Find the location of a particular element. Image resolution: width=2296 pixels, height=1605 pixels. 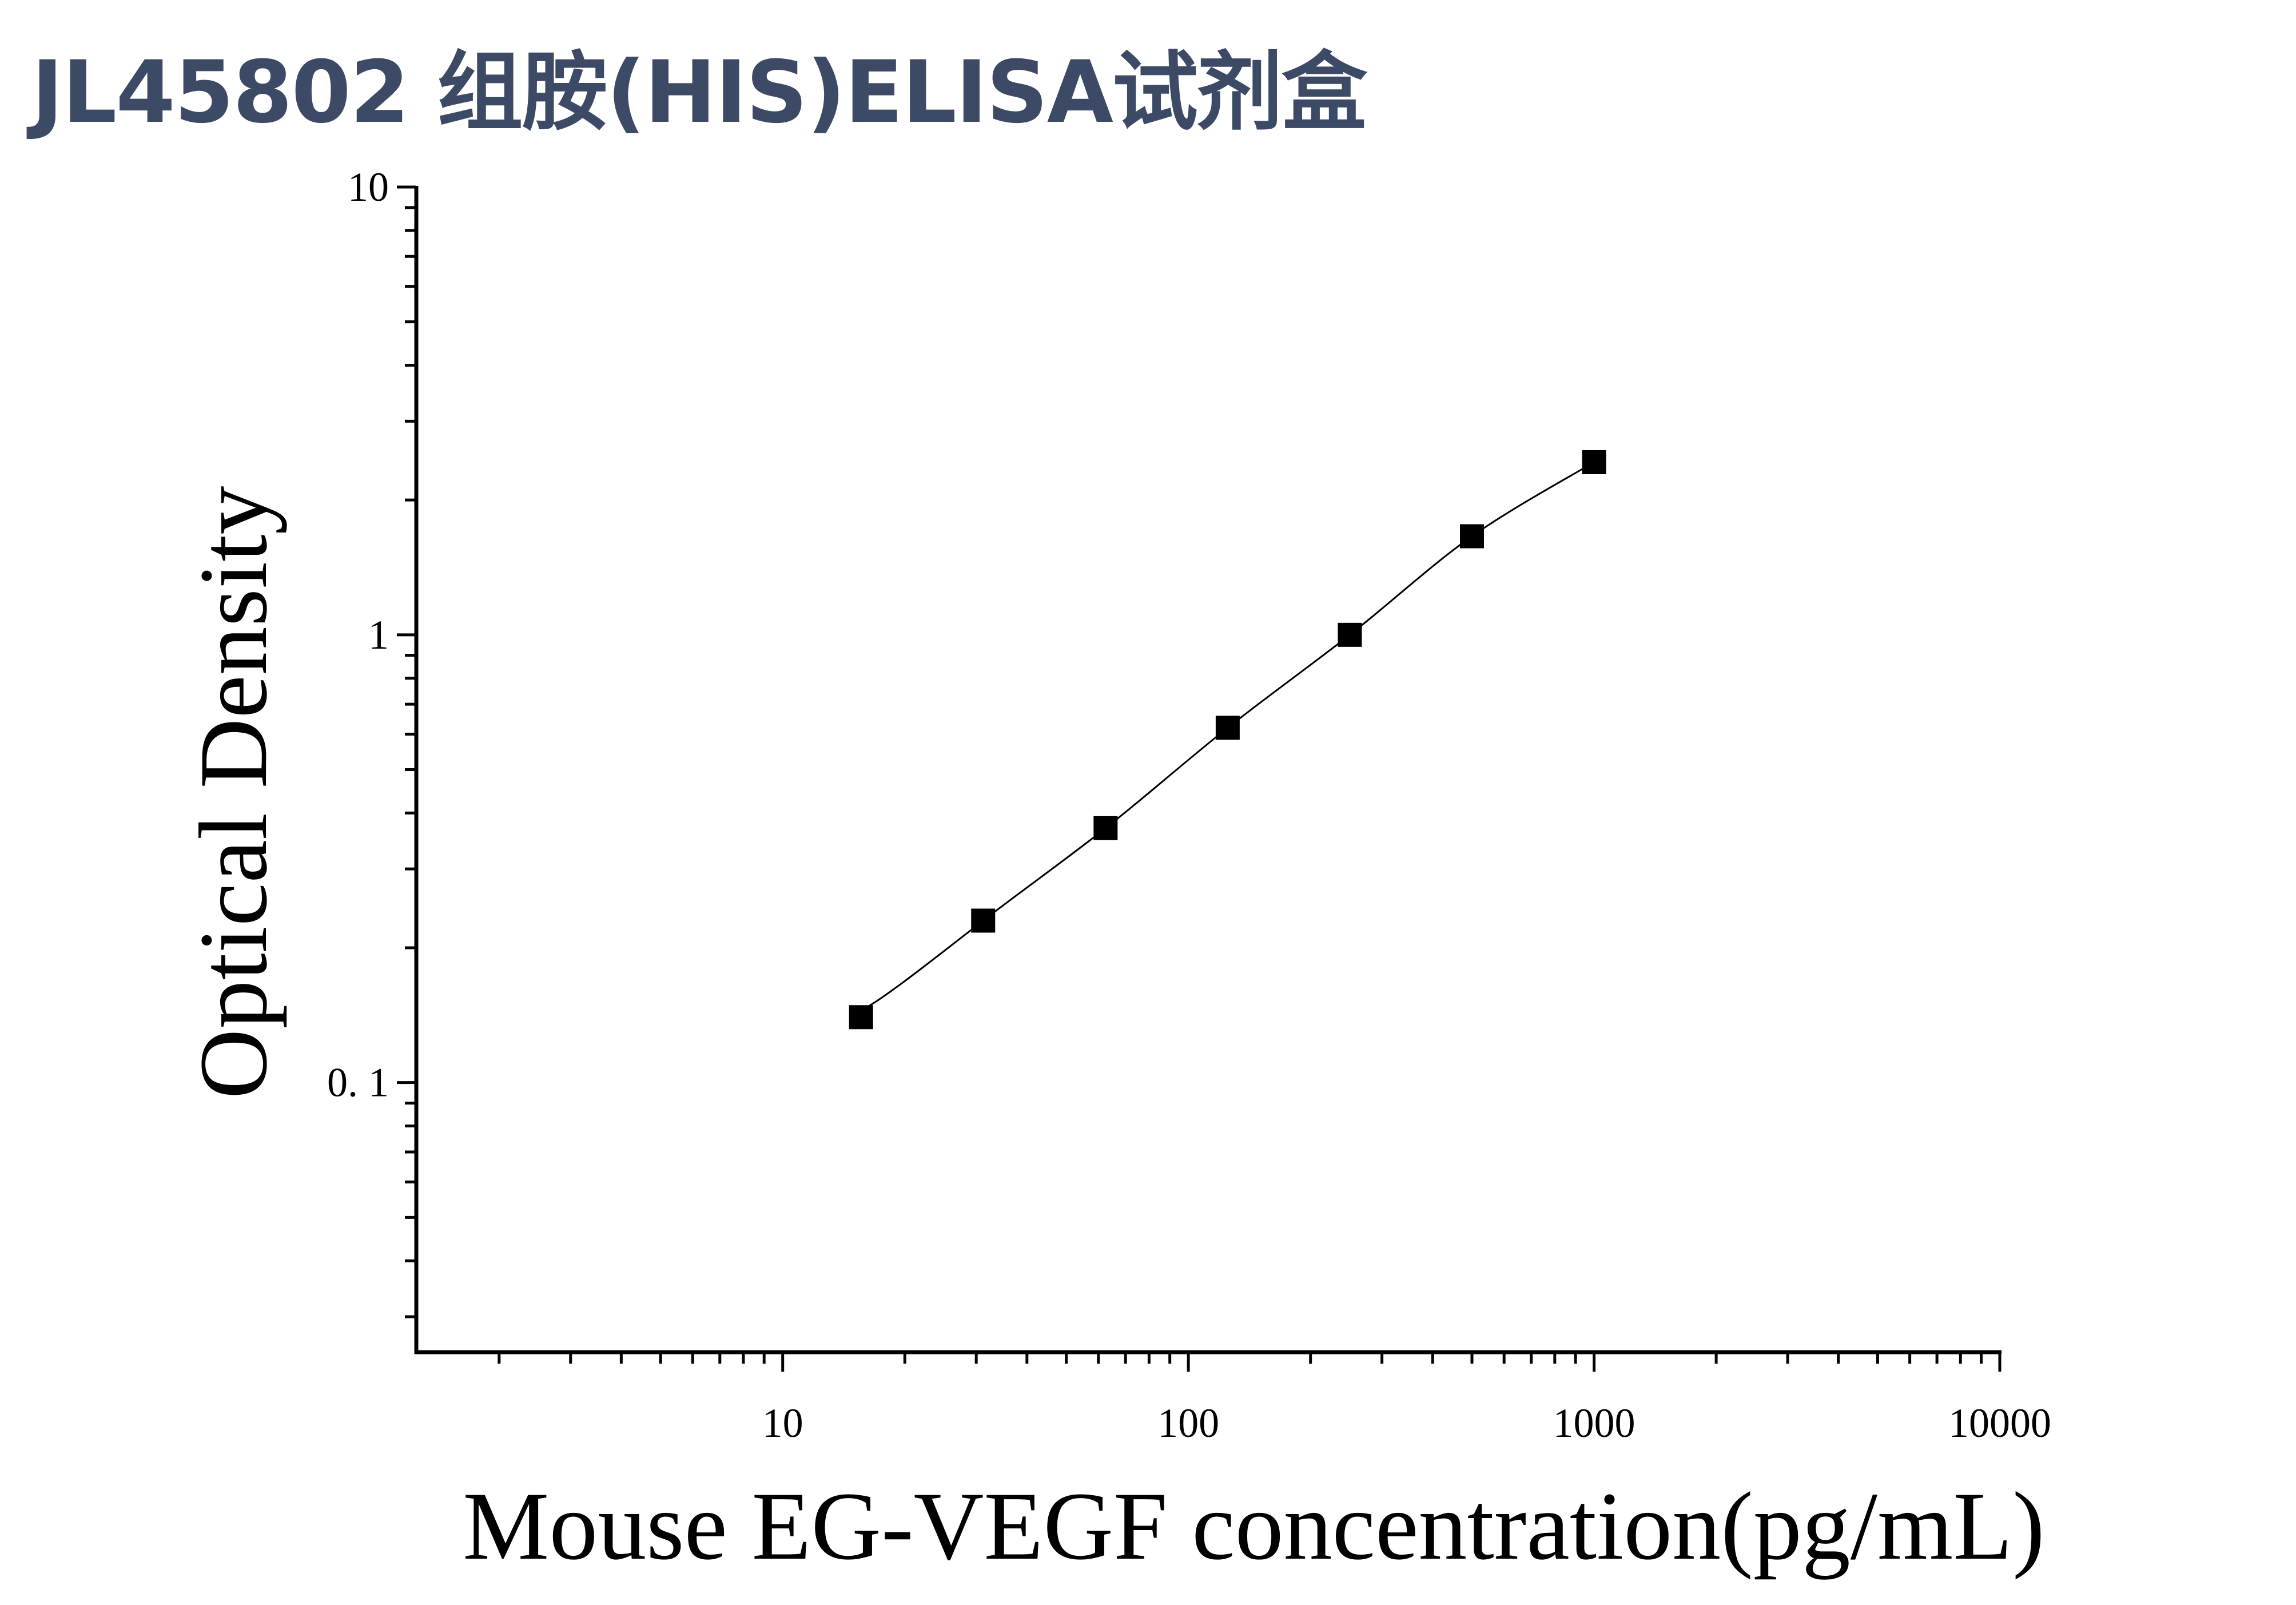

y-axis-title: Optical Density is located at coordinates (233, 792).